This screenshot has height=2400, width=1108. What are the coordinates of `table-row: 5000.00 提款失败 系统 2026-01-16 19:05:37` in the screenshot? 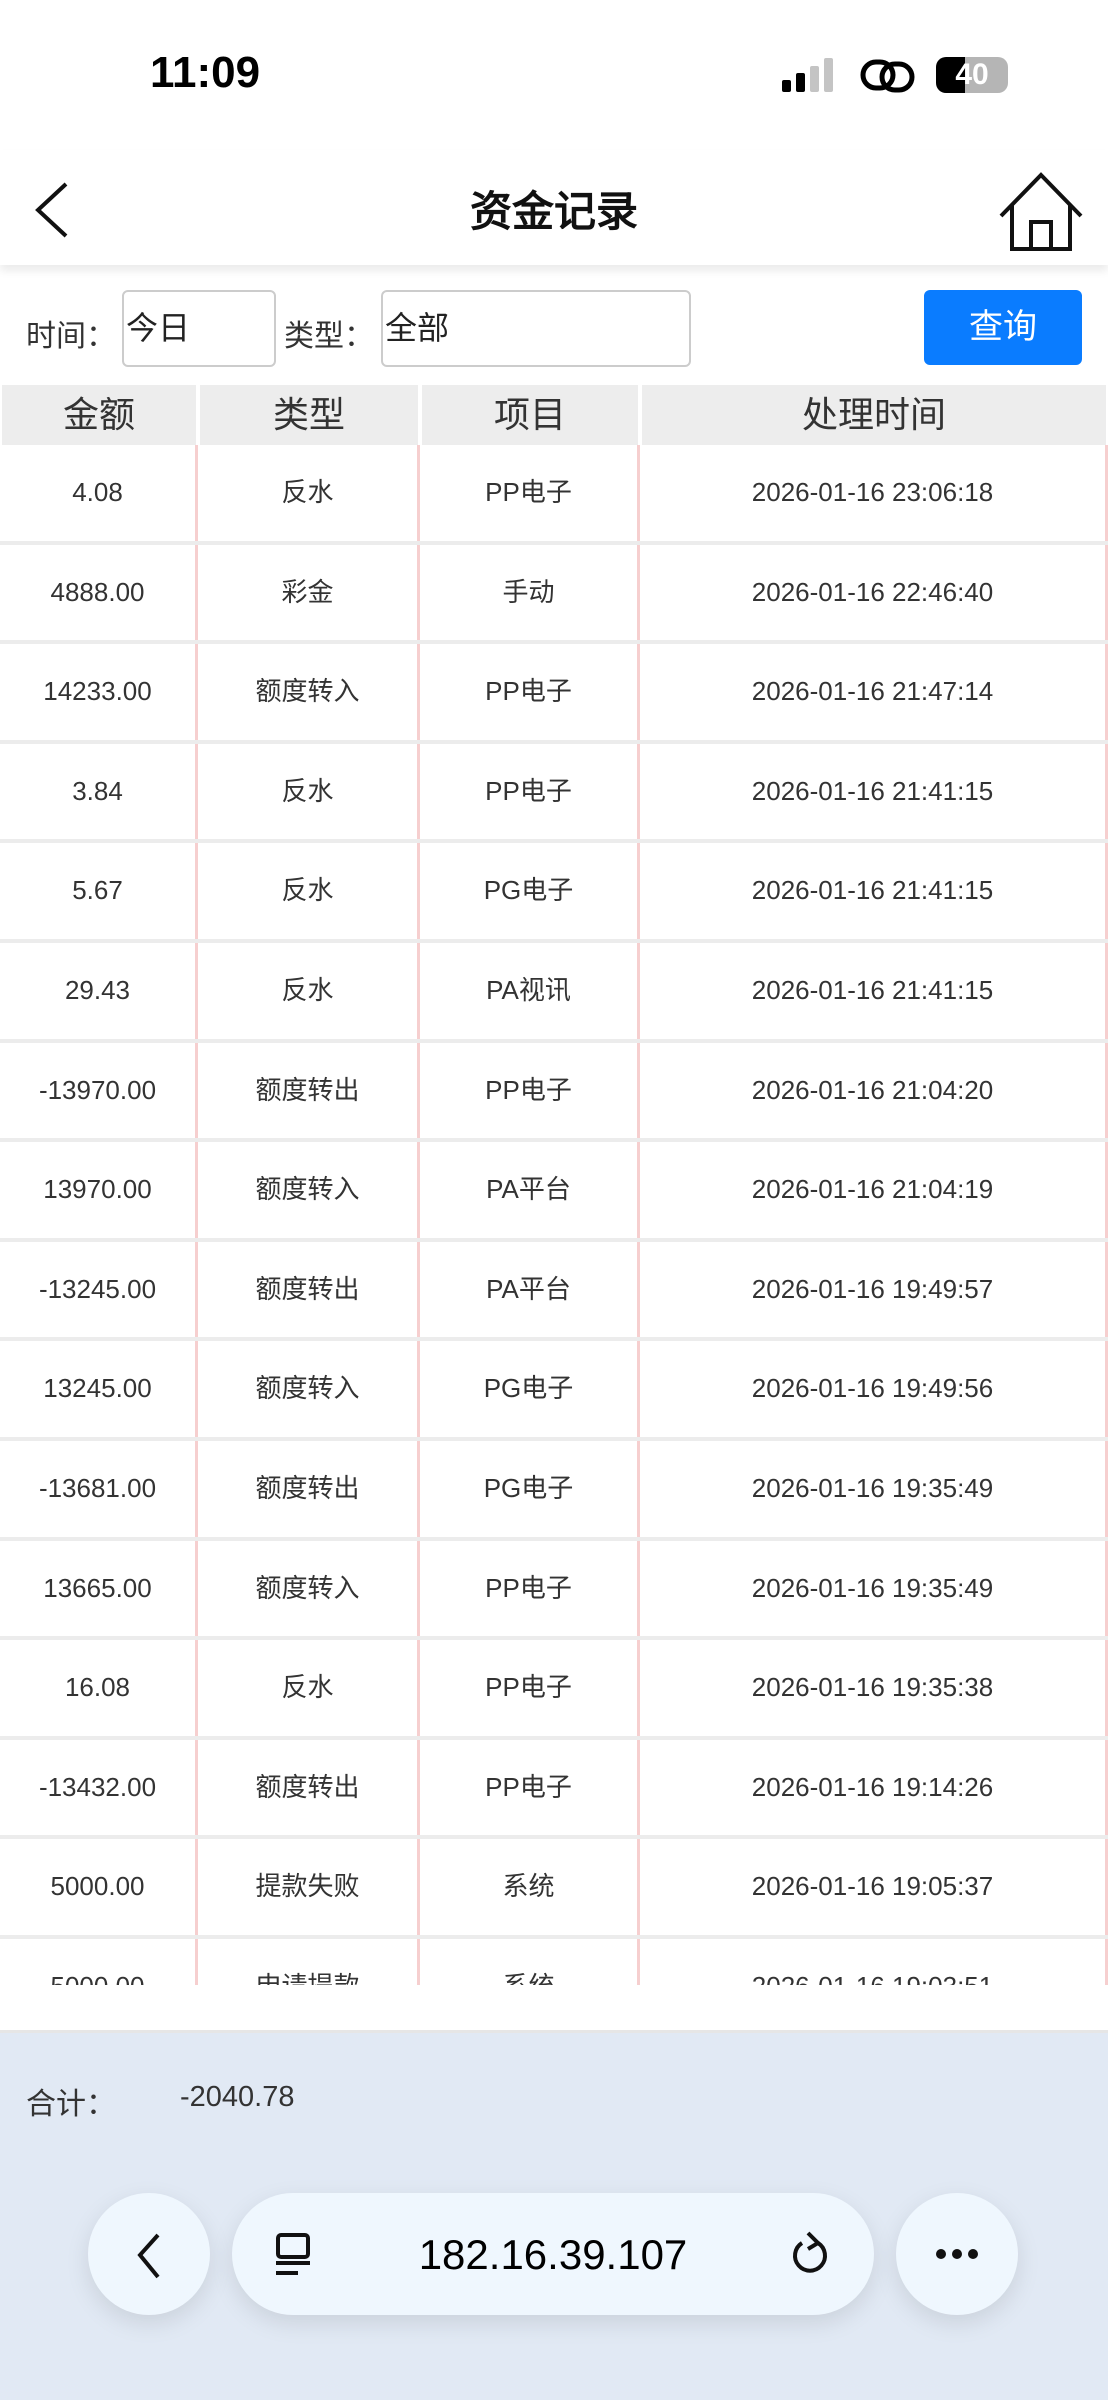 It's located at (554, 1889).